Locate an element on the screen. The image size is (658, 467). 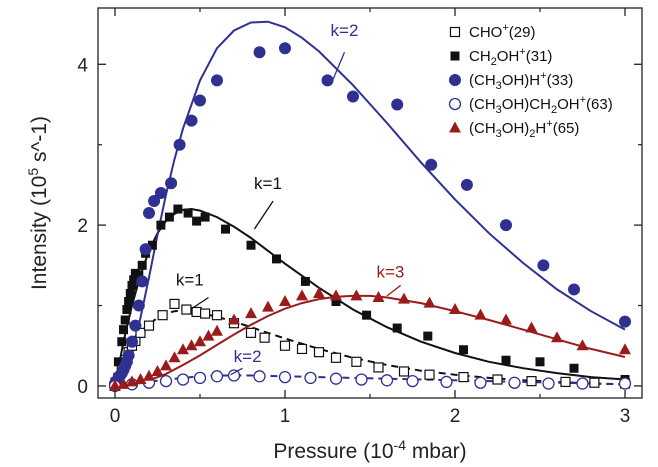
x-tick-label: 1 is located at coordinates (285, 416).